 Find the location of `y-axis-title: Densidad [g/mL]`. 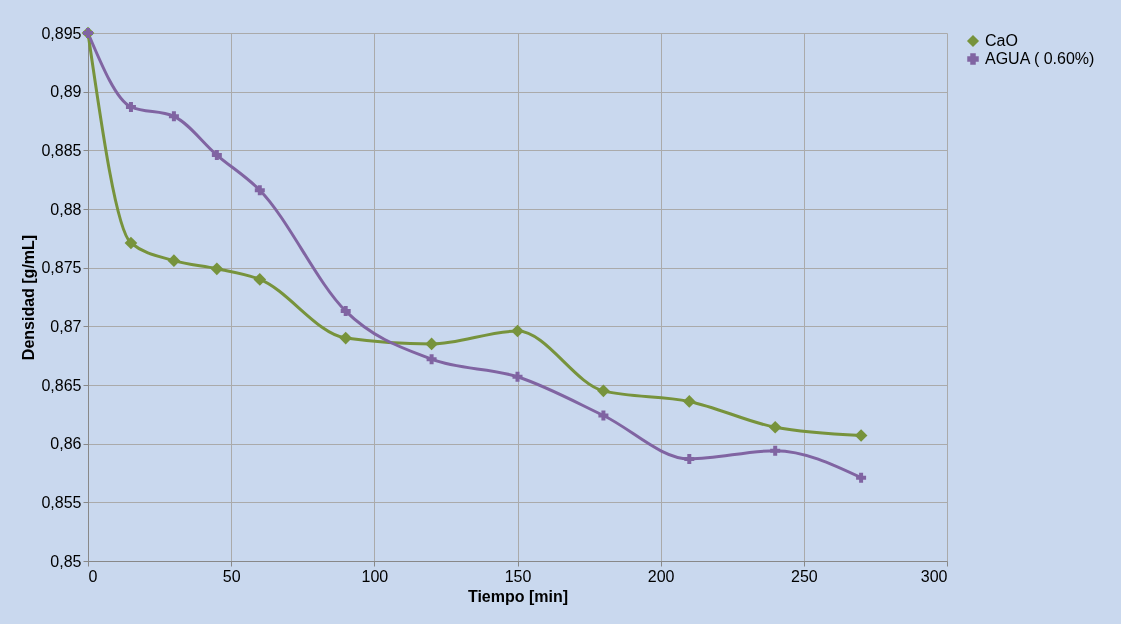

y-axis-title: Densidad [g/mL] is located at coordinates (29, 297).